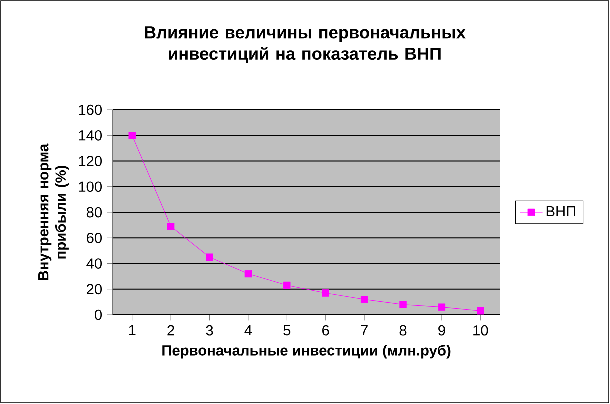 The image size is (610, 404). Describe the element at coordinates (90, 161) in the screenshot. I see `y-tick-label: 120` at that location.